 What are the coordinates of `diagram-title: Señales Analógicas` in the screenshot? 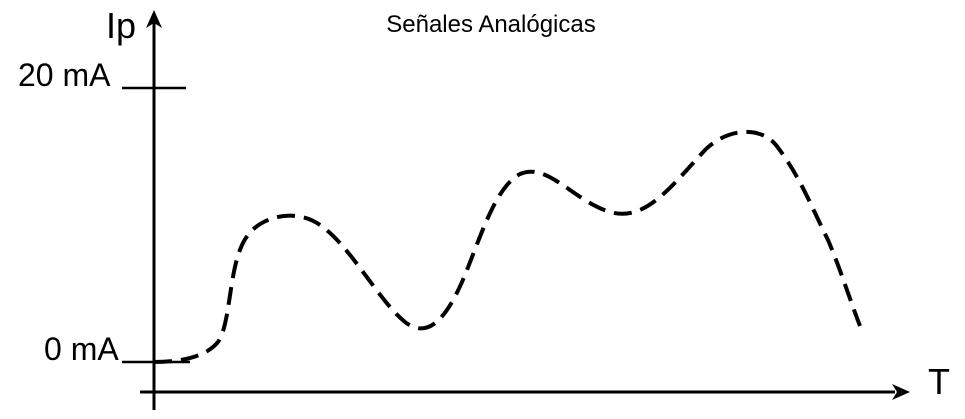 It's located at (490, 24).